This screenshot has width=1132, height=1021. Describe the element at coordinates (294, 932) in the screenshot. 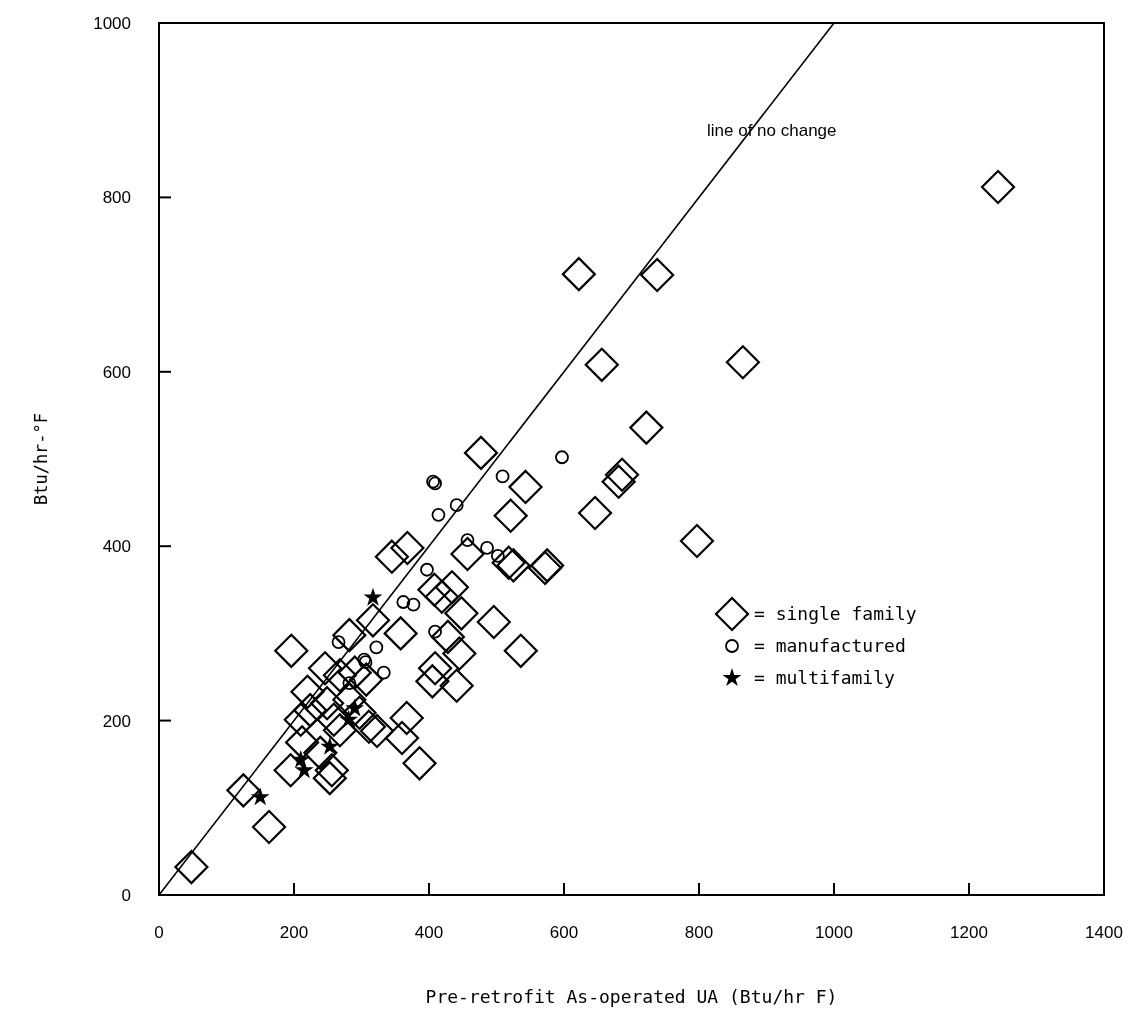

I see `x-tick-label: 200` at that location.